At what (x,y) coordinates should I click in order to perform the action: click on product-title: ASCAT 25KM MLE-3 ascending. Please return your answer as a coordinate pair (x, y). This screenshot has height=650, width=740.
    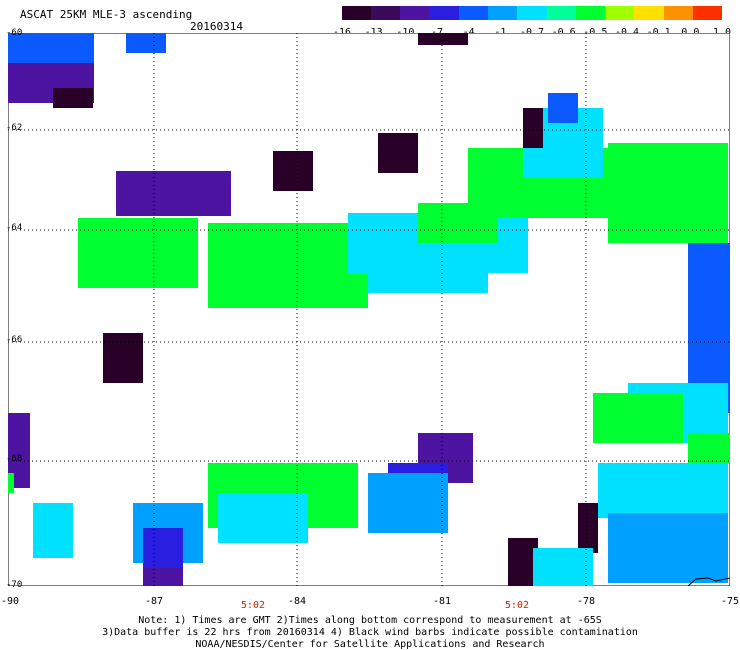
    Looking at the image, I should click on (106, 14).